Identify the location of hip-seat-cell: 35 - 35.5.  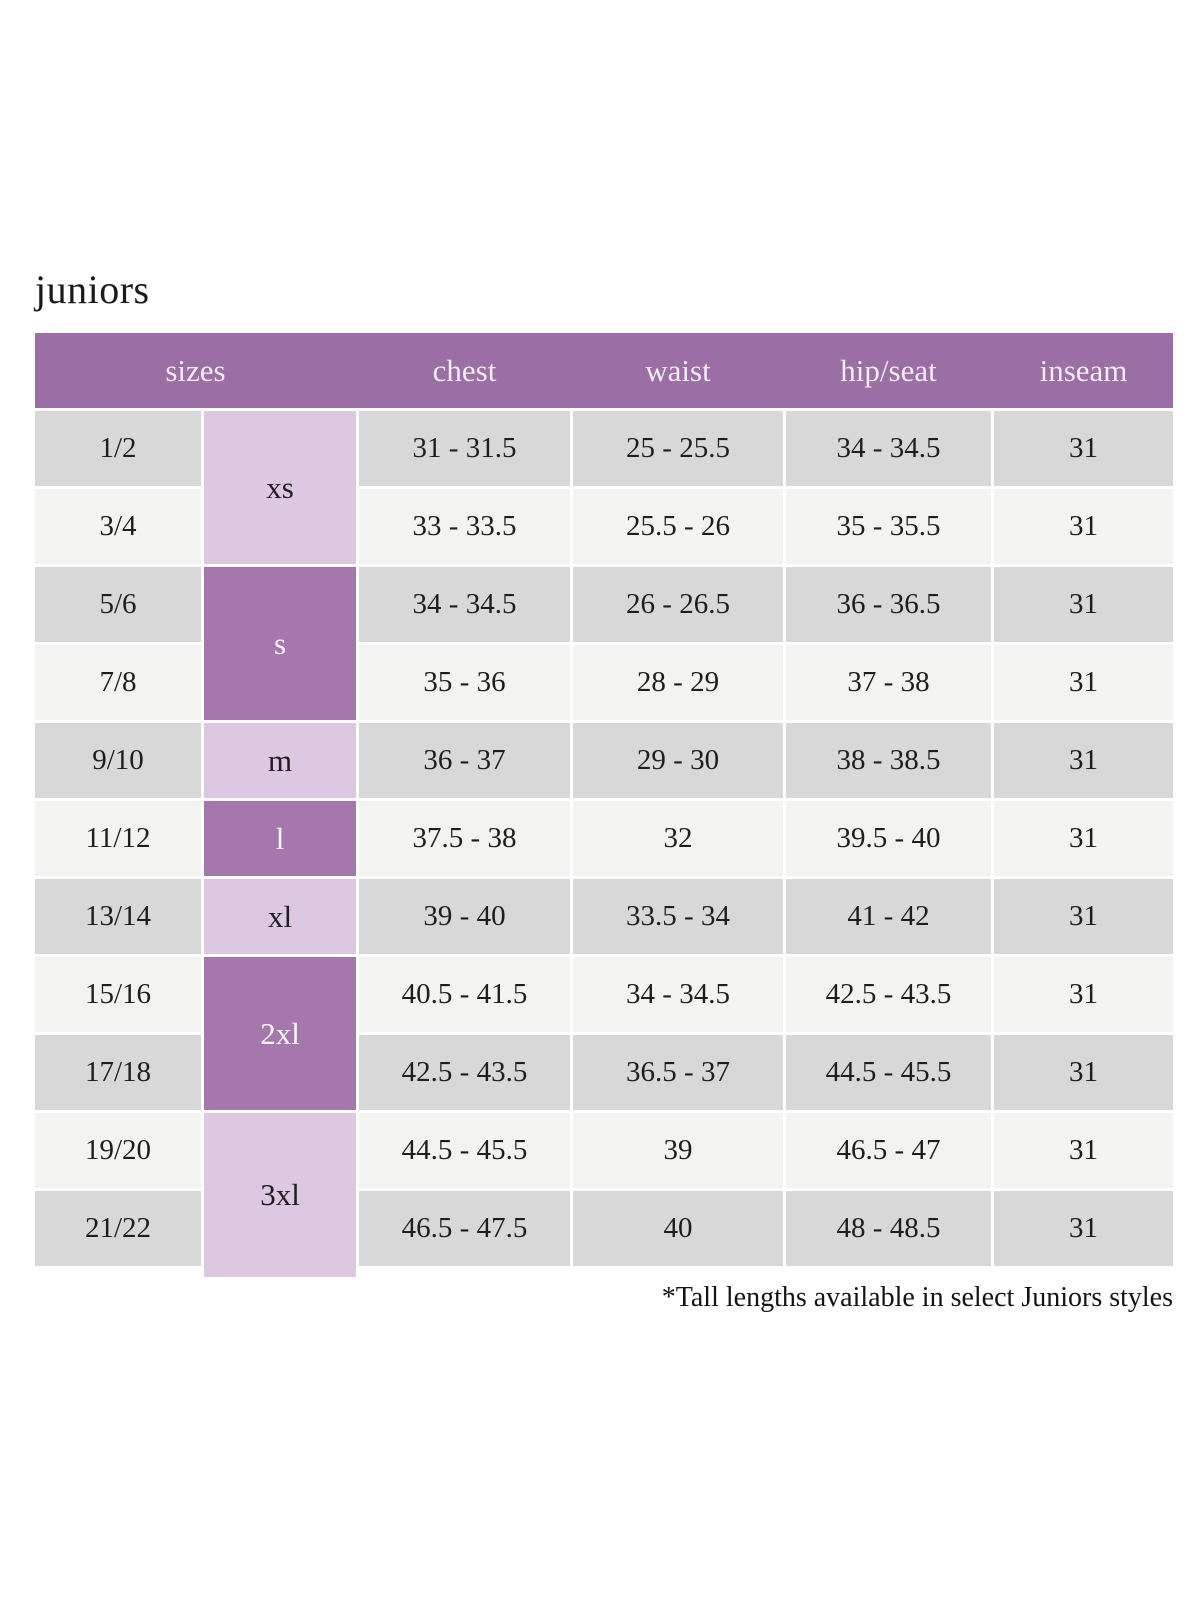
(888, 526).